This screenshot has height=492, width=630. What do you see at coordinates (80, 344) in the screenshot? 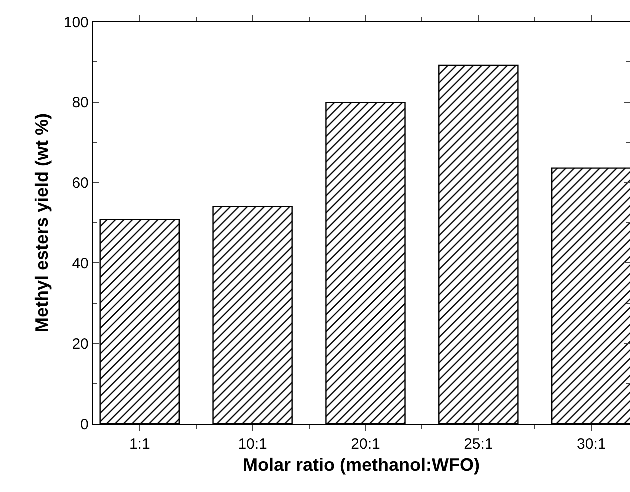
I see `y-tick-label: 20` at bounding box center [80, 344].